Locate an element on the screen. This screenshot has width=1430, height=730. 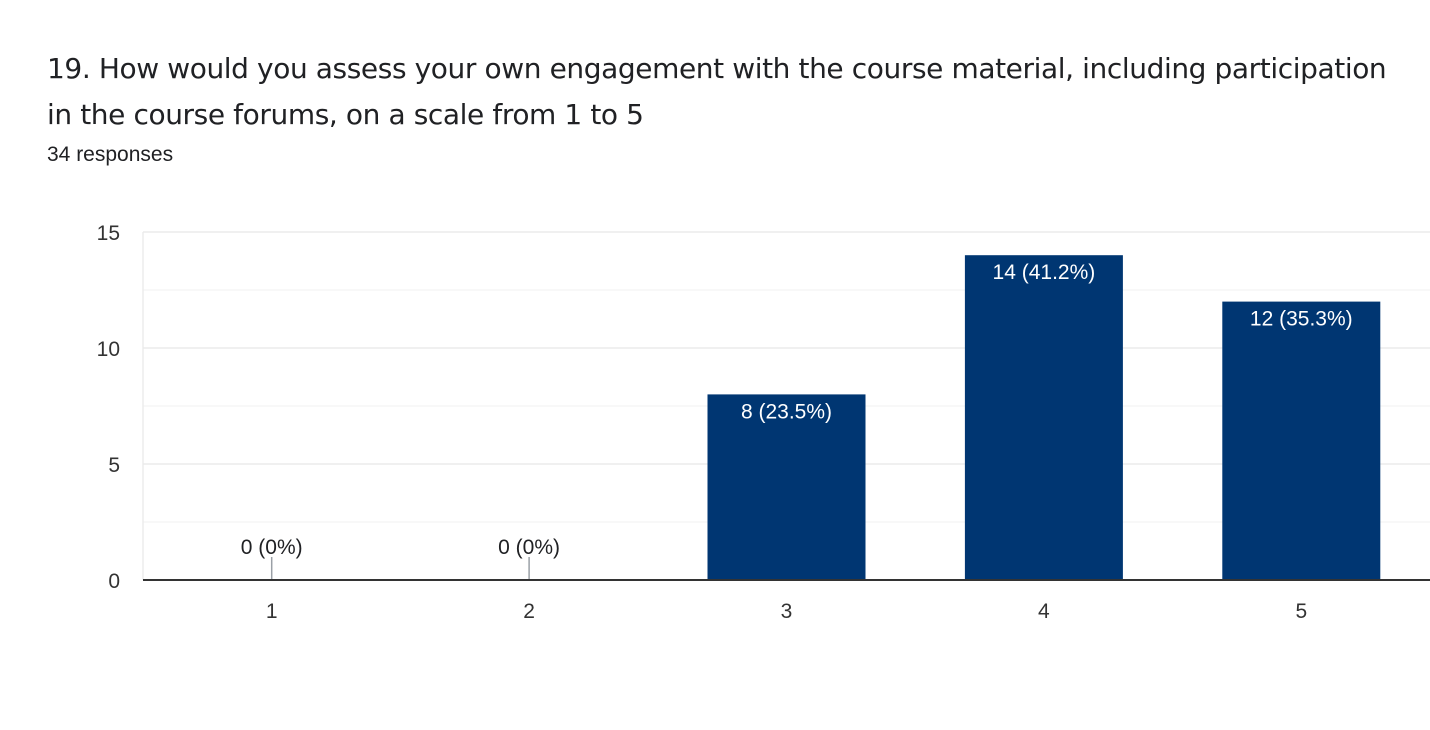
data-label: 12 (35.3%) is located at coordinates (1301, 319).